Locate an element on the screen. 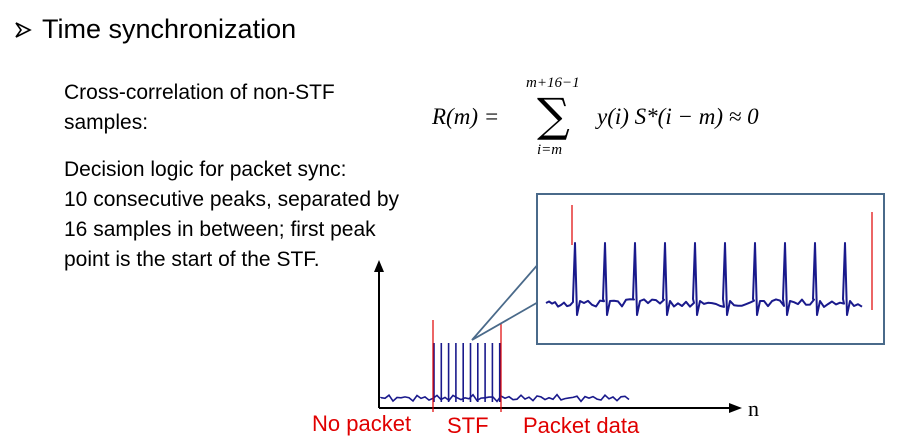  packet-data-label: Packet data is located at coordinates (581, 426).